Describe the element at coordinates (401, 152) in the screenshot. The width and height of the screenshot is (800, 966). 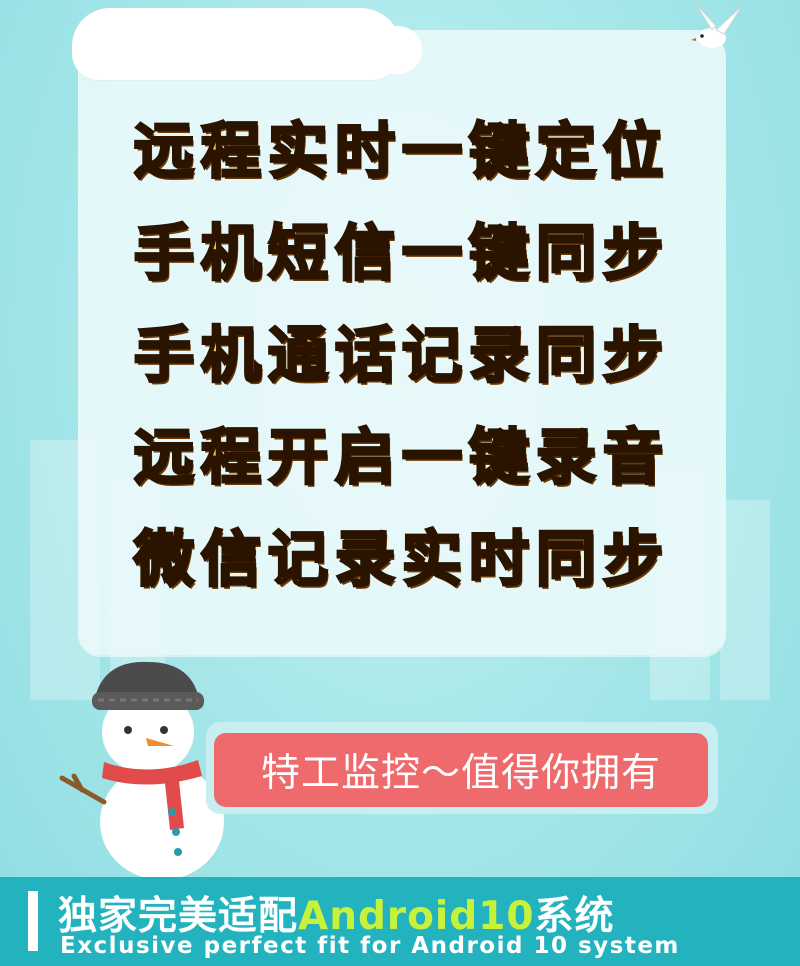
I see `feature-line-1: 远程实时一键定位` at that location.